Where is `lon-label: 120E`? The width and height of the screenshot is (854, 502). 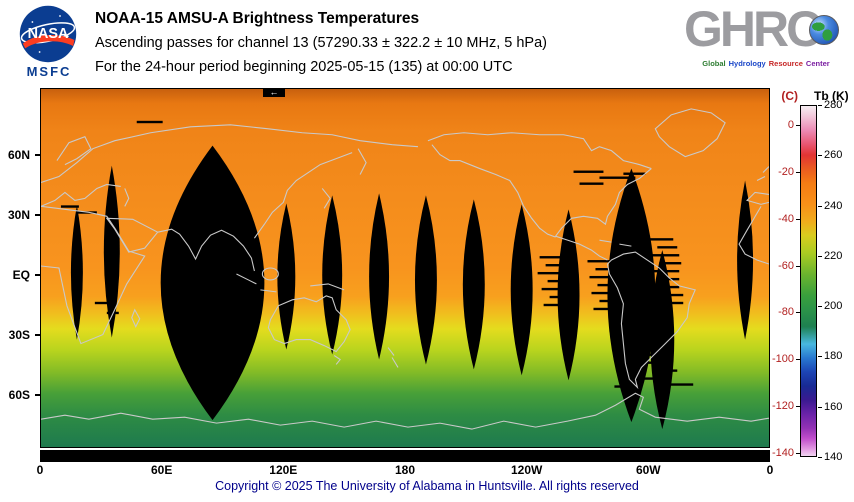
lon-label: 120E is located at coordinates (283, 470).